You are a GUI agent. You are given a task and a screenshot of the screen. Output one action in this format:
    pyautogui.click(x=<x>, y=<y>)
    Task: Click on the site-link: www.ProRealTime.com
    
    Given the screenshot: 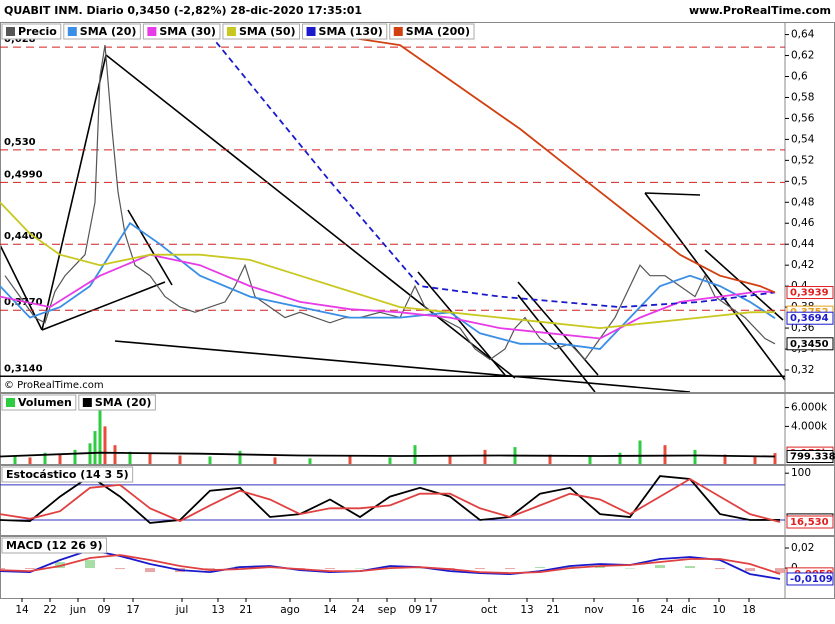 What is the action you would take?
    pyautogui.click(x=760, y=10)
    